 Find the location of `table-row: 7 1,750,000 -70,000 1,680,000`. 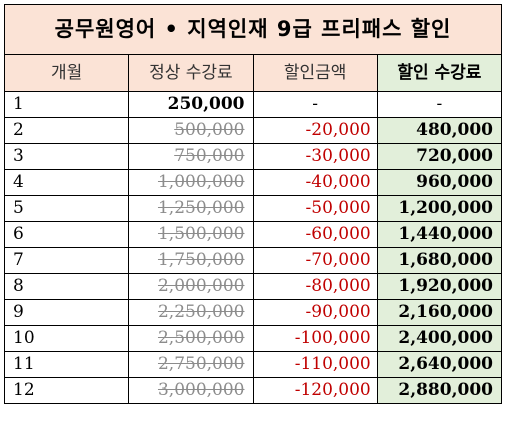

table-row: 7 1,750,000 -70,000 1,680,000 is located at coordinates (253, 261).